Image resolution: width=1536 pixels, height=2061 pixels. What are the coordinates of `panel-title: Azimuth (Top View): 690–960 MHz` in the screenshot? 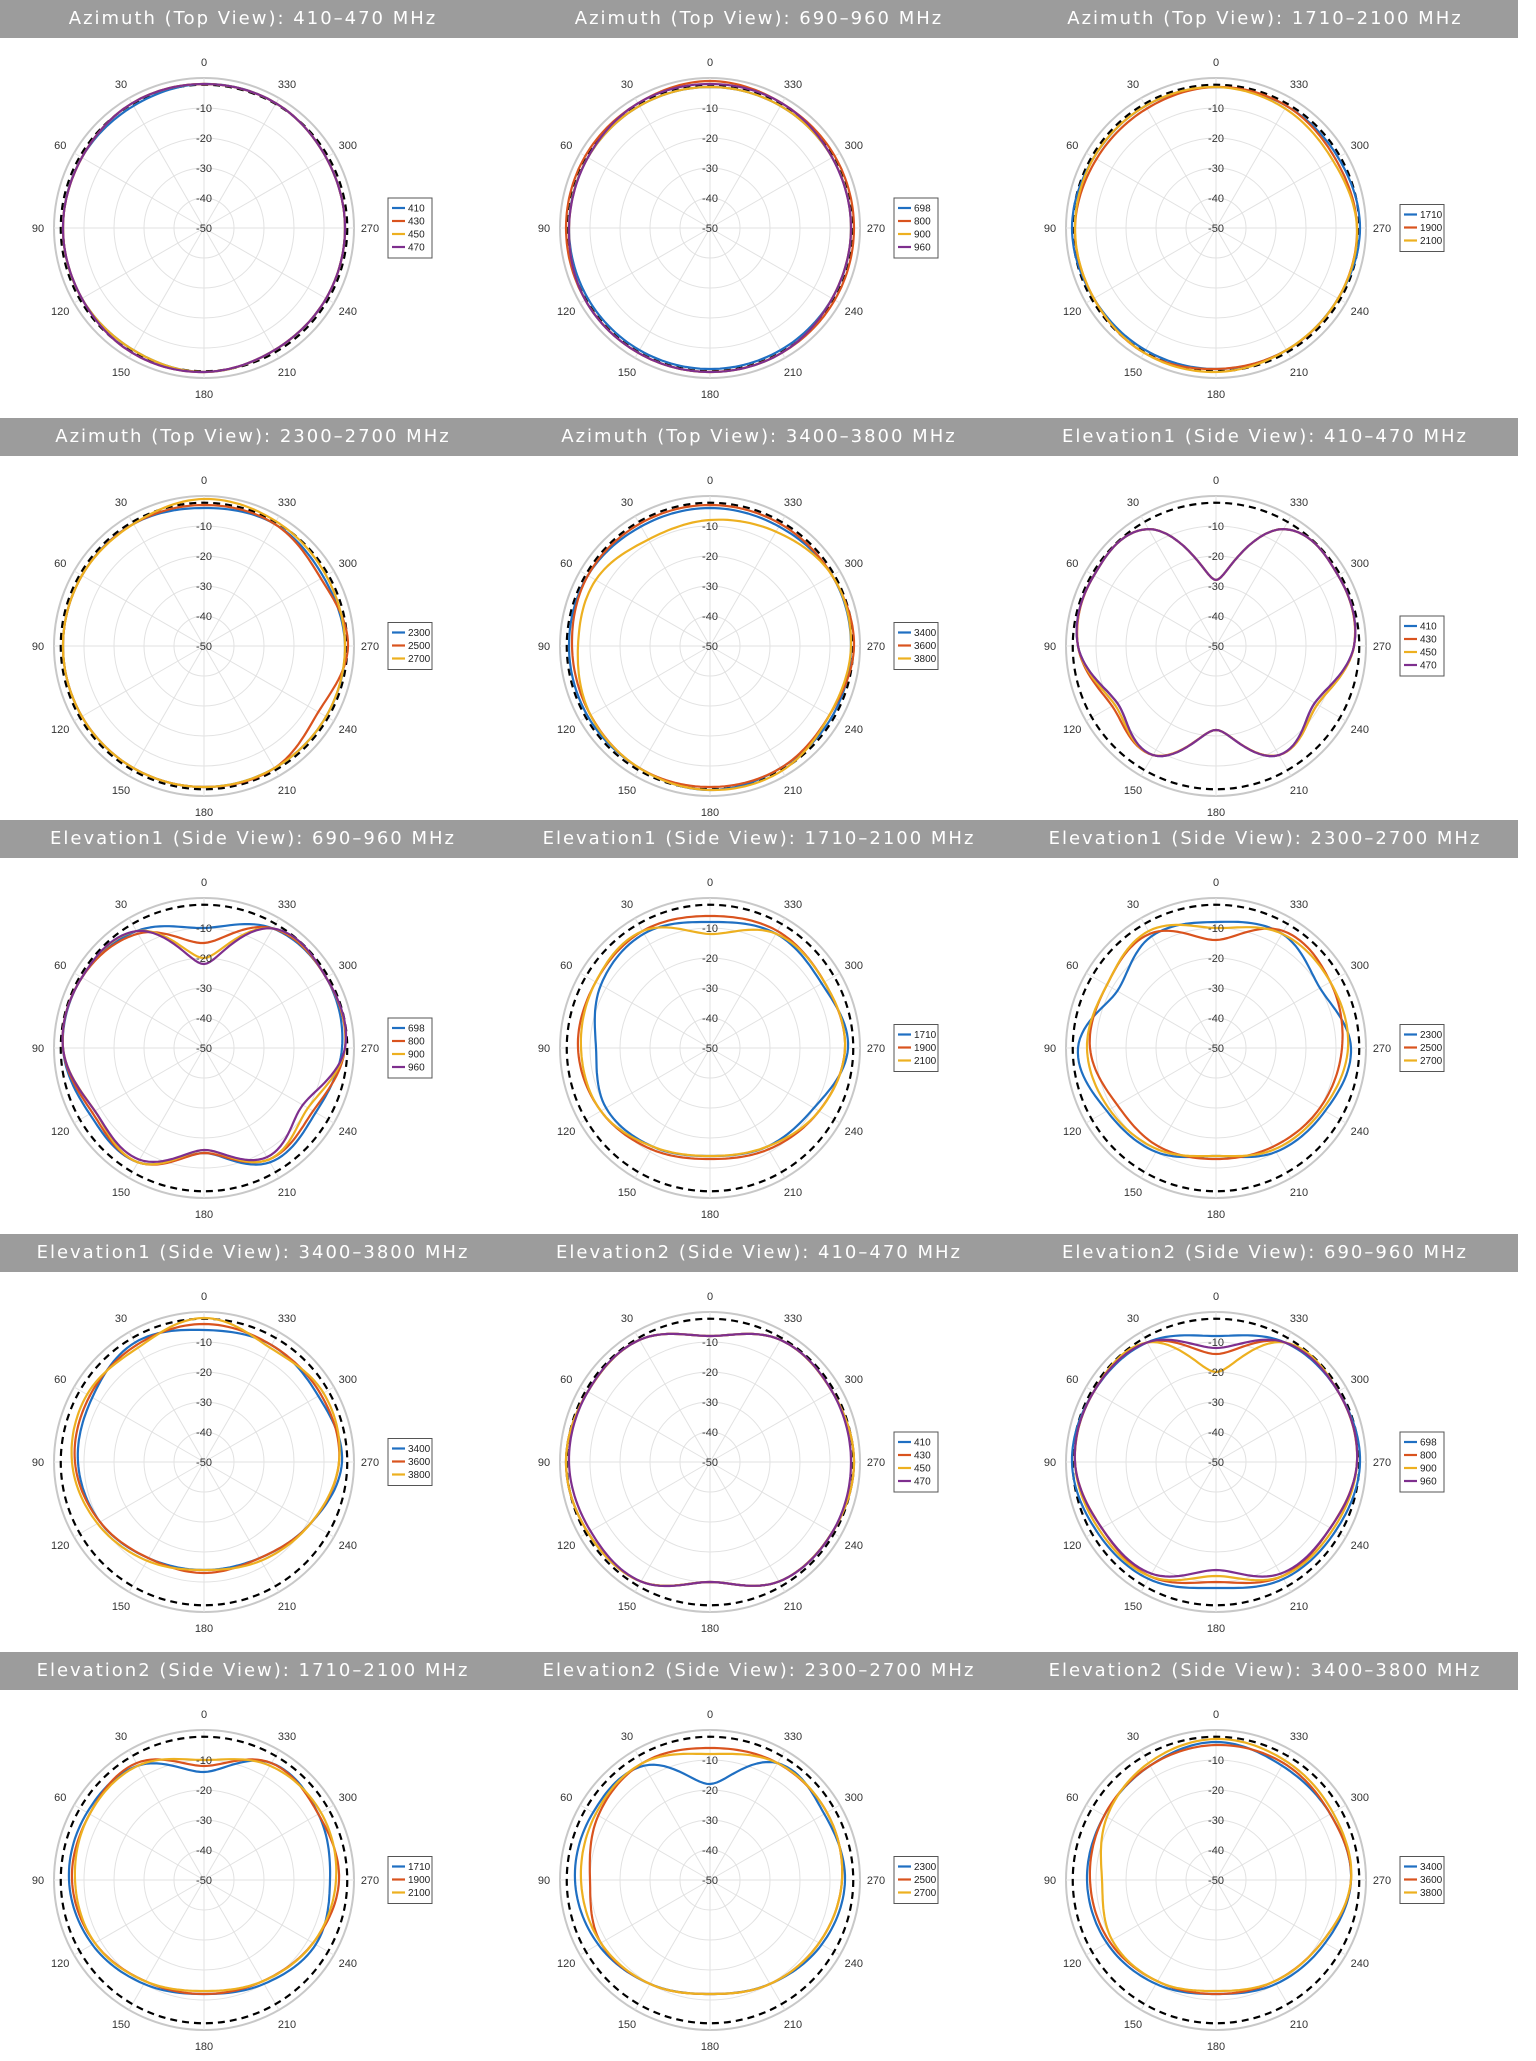 It's located at (759, 19).